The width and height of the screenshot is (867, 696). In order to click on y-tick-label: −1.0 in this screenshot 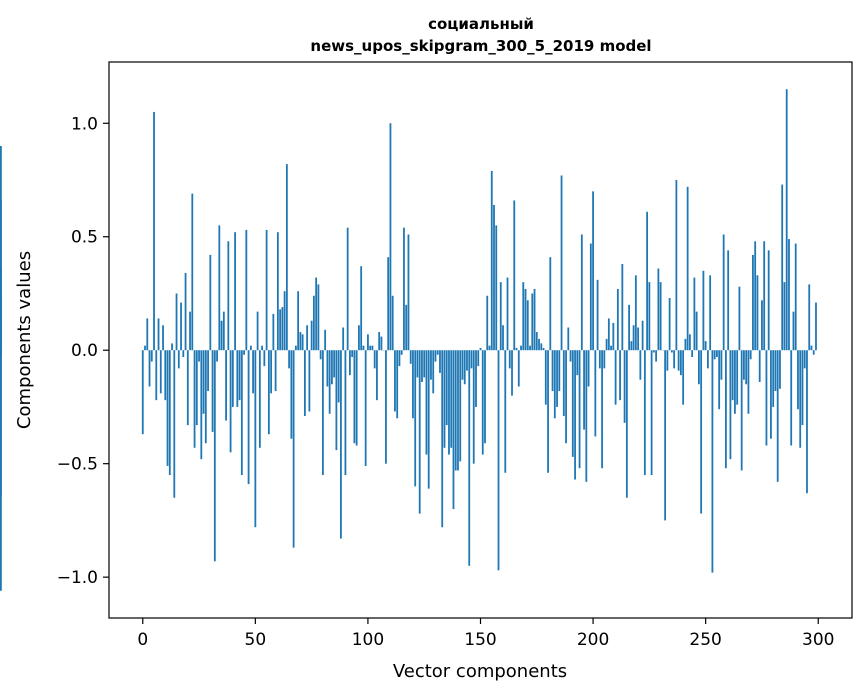, I will do `click(77, 578)`.